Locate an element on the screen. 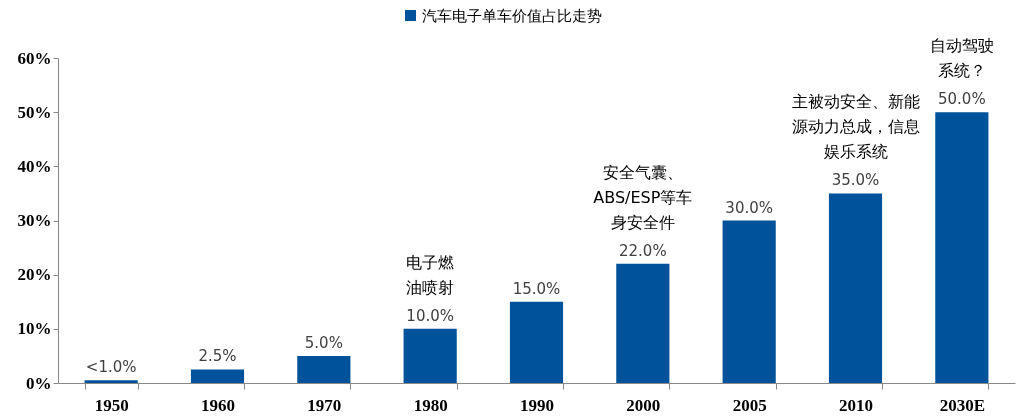  y-tick-label: 50% is located at coordinates (34, 112).